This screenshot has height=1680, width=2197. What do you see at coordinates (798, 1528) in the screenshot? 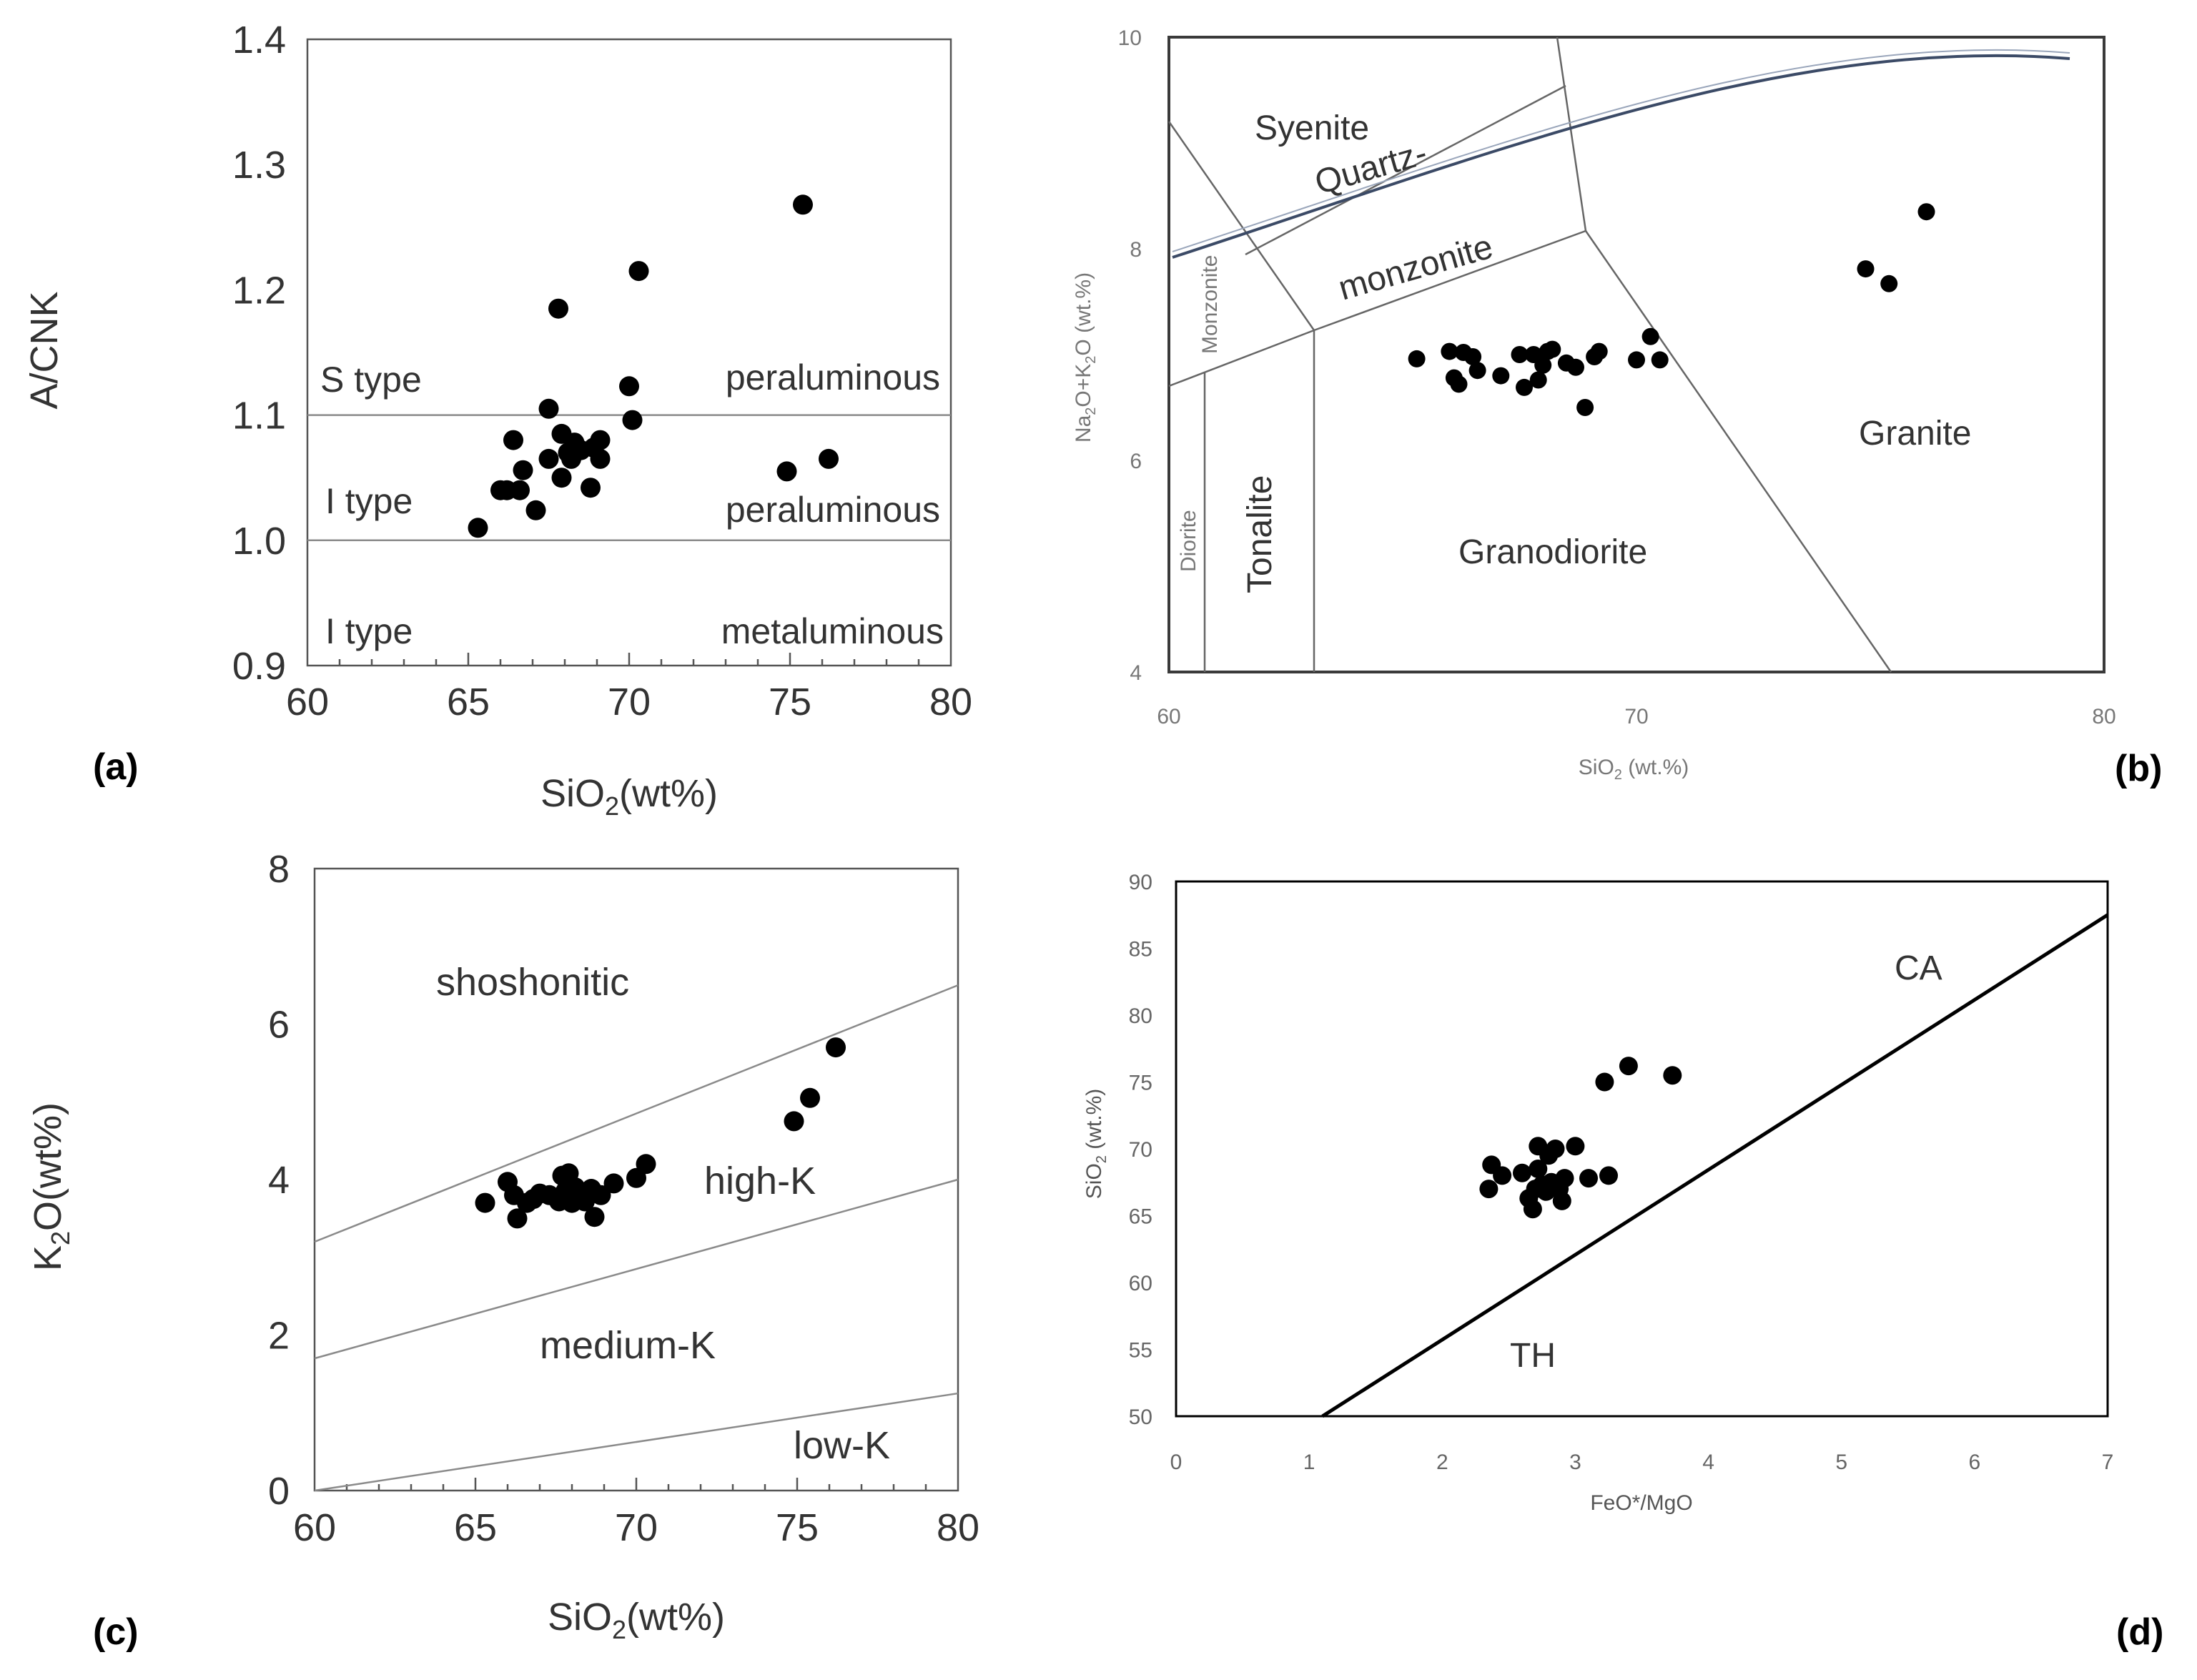
I see `panel-c-x-tick-label: 75` at bounding box center [798, 1528].